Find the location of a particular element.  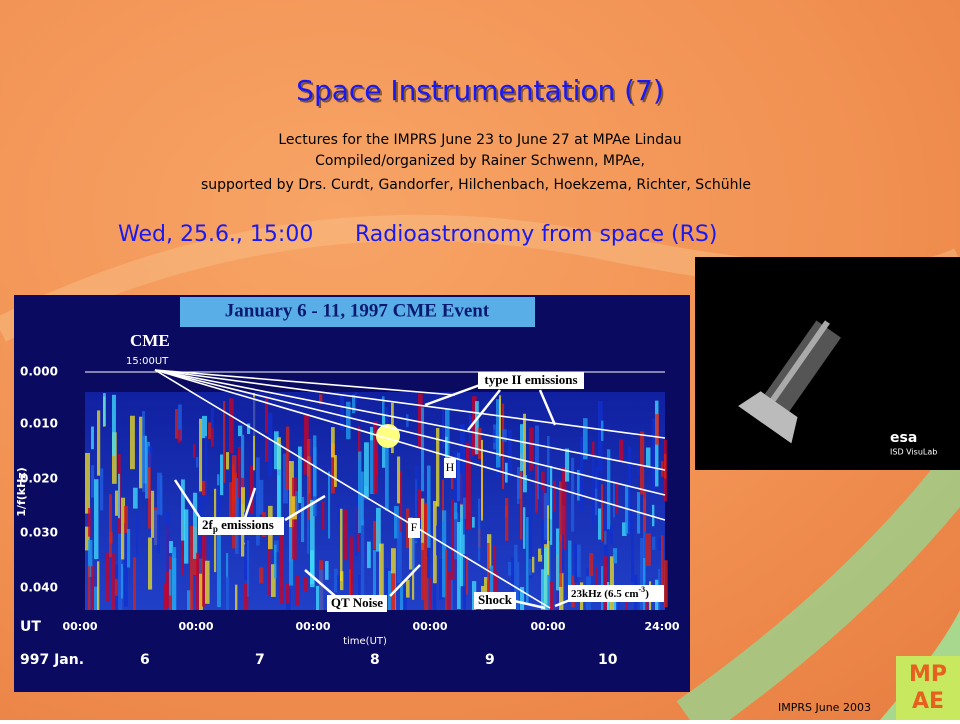

footer-logo-box is located at coordinates (928, 688).